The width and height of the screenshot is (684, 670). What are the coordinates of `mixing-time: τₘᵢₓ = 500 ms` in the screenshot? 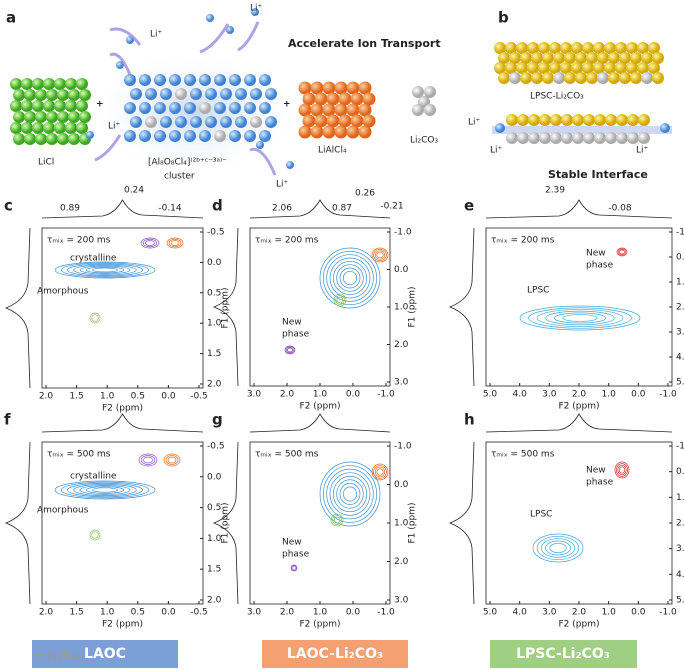 It's located at (79, 455).